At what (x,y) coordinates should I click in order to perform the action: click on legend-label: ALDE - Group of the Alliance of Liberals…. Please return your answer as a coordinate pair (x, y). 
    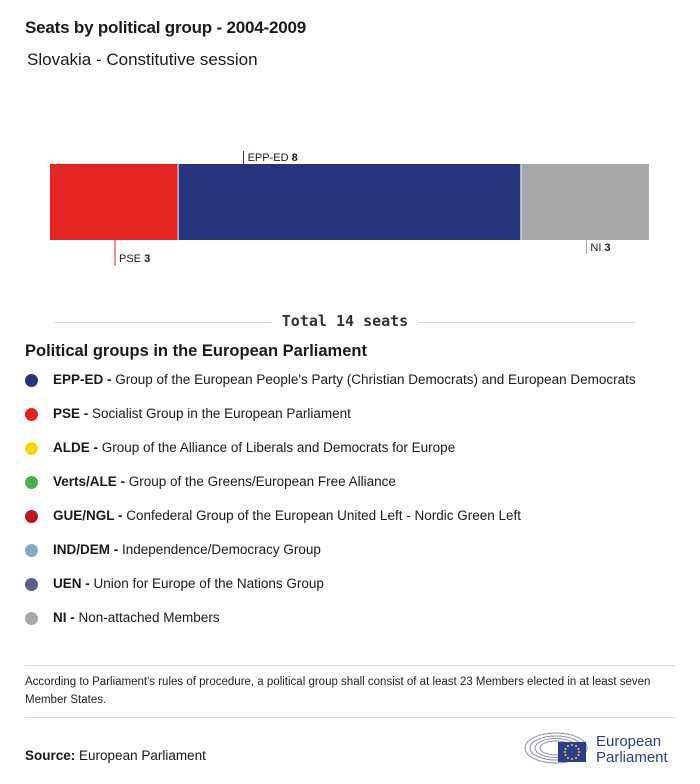
    Looking at the image, I should click on (254, 448).